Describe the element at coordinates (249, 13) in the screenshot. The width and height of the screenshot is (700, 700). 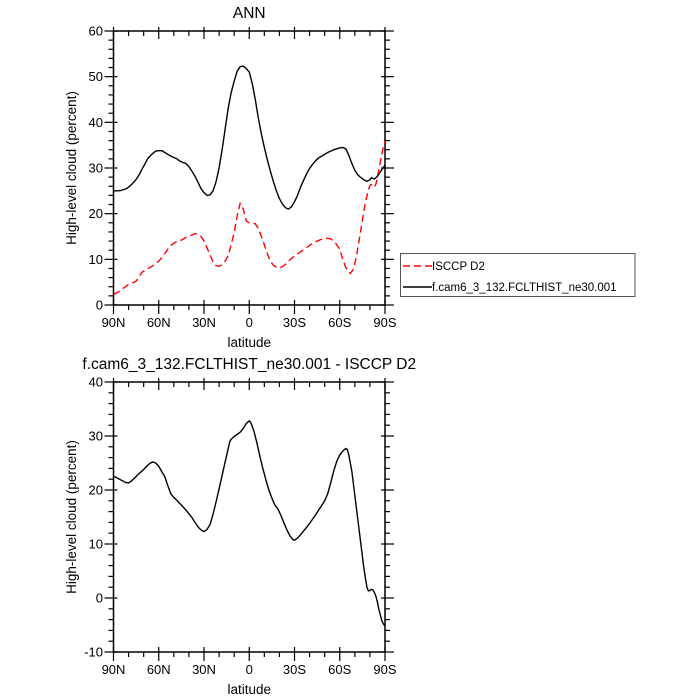
I see `chart-title: ANN` at that location.